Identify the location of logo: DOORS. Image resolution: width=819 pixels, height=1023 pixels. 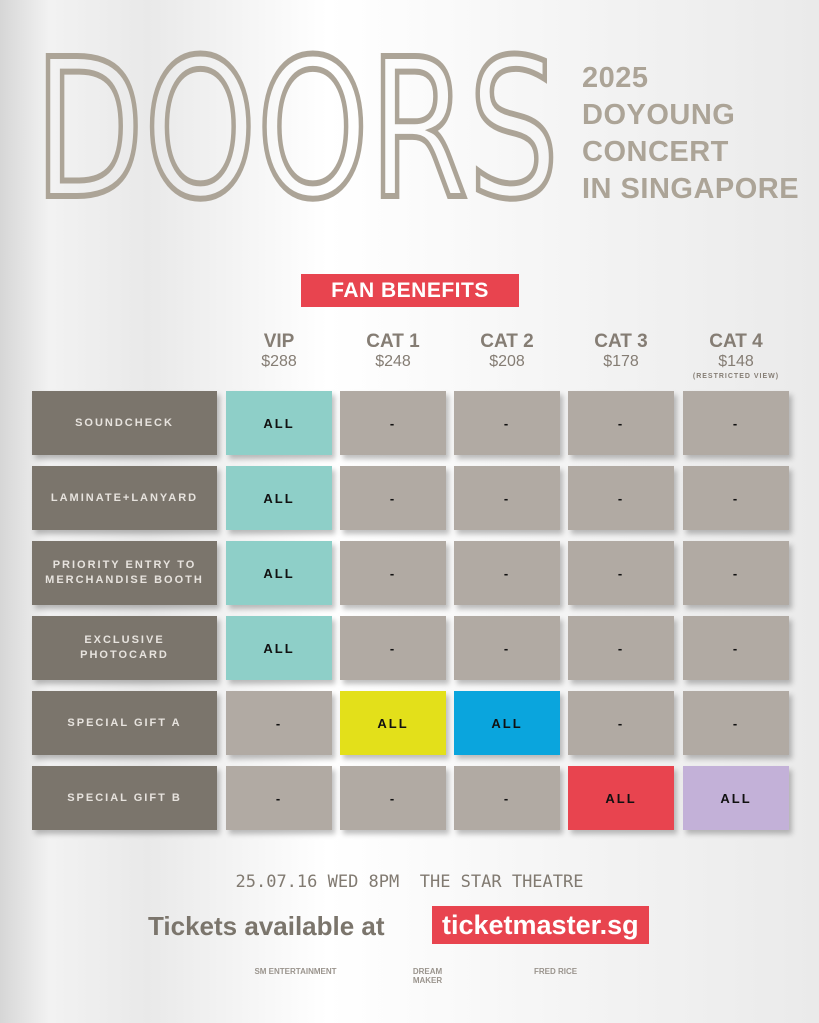
(296, 120).